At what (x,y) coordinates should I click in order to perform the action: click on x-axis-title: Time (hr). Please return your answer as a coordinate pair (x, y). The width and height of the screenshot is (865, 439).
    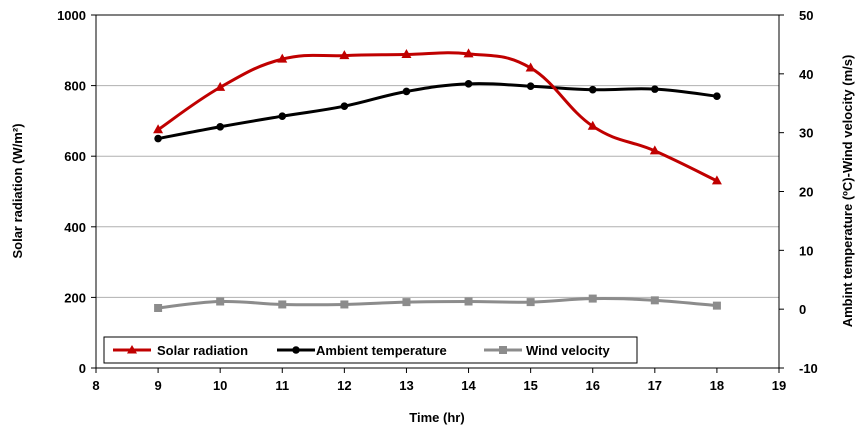
    Looking at the image, I should click on (436, 417).